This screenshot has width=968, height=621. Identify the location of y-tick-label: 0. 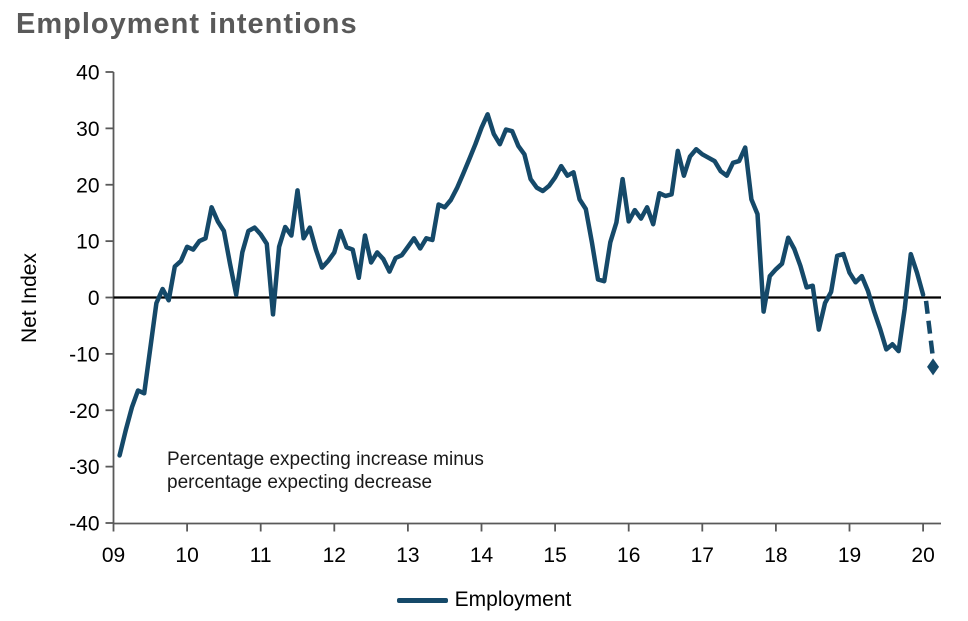
(94, 298).